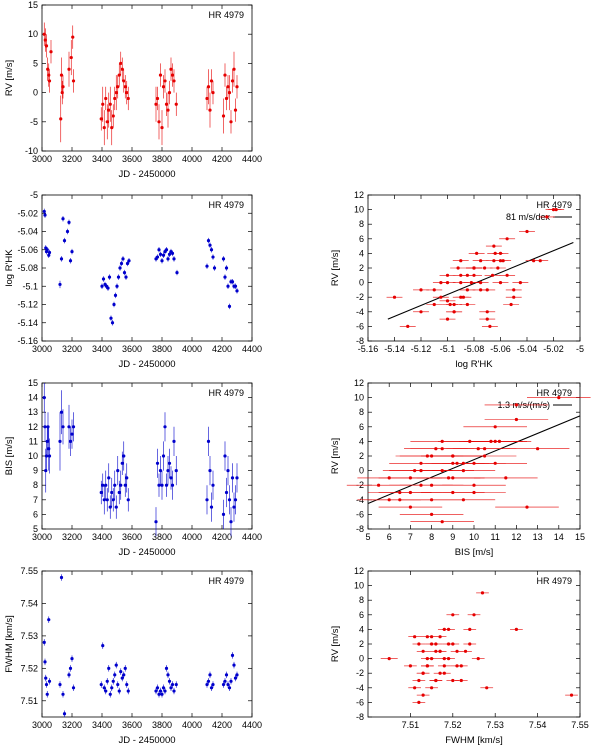 Image resolution: width=600 pixels, height=749 pixels. I want to click on x-tick-label: 4200, so click(222, 159).